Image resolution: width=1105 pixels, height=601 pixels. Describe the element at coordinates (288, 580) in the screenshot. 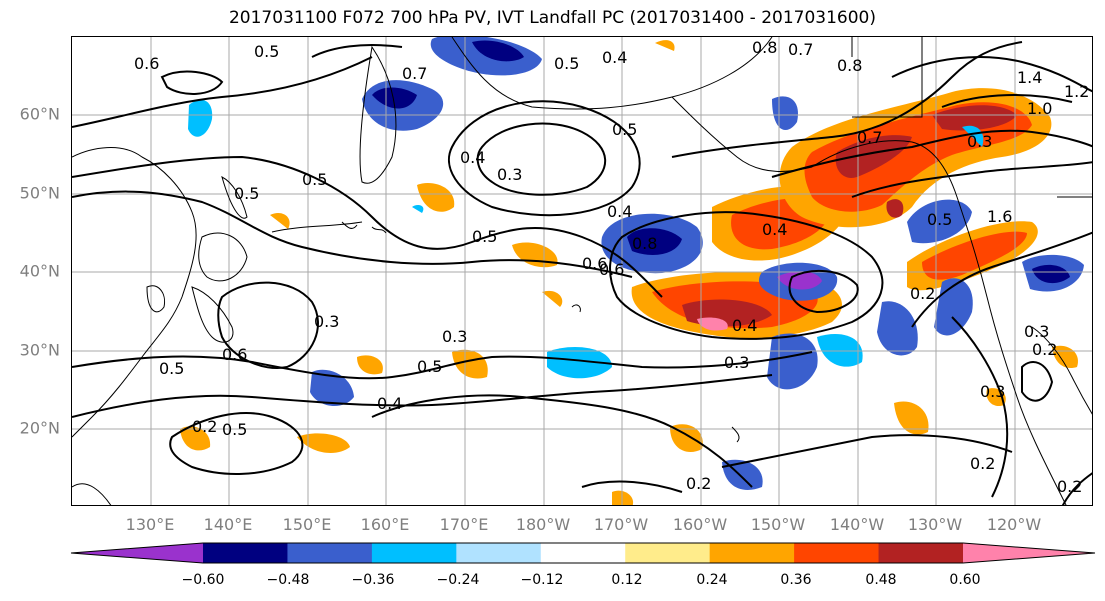

I see `colorbar-tick: −0.48` at that location.